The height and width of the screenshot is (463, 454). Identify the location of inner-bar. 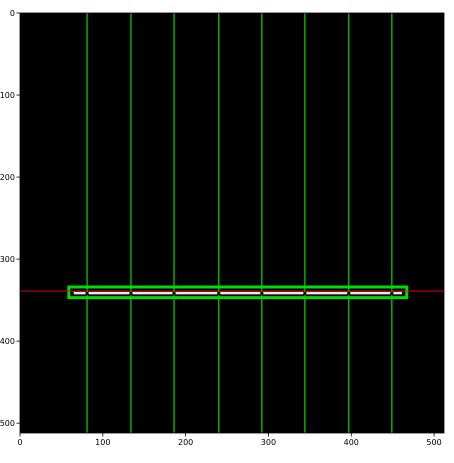
(238, 293).